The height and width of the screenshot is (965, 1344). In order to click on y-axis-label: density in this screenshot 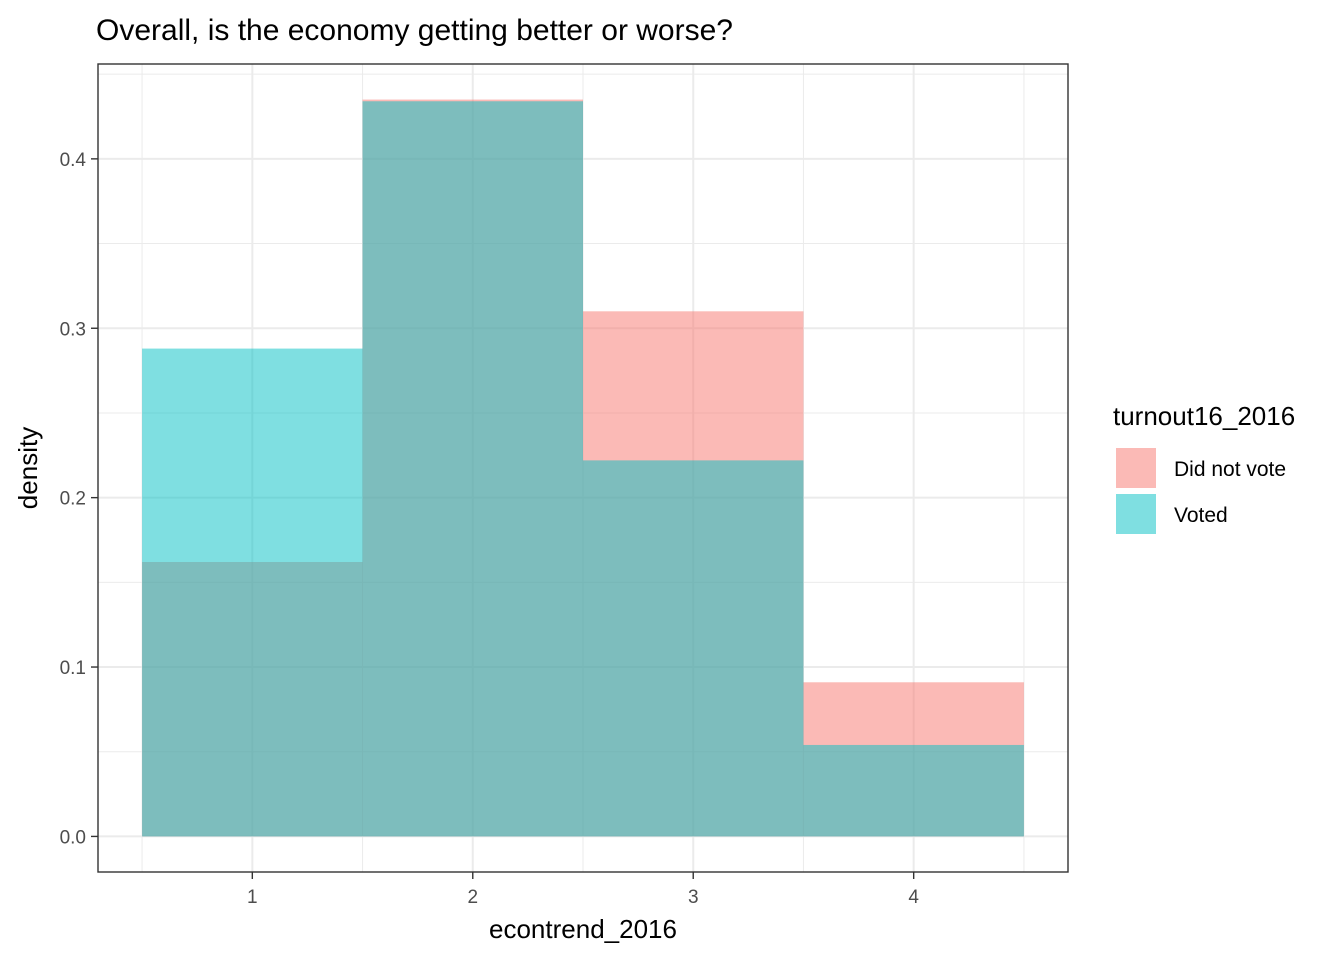, I will do `click(28, 468)`.